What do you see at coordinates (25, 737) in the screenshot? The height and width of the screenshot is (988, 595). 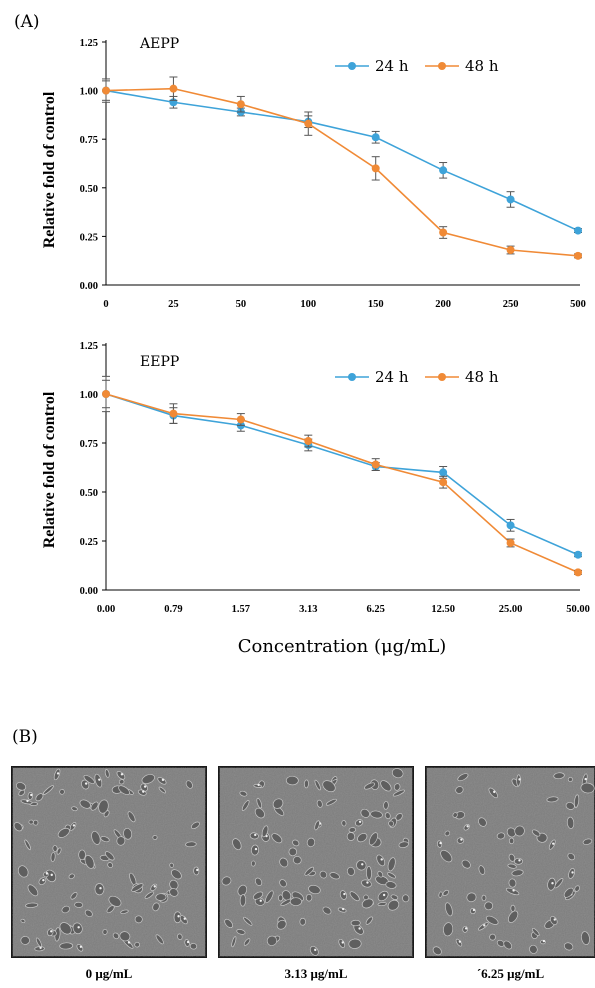 I see `panel-label-b: (B)` at bounding box center [25, 737].